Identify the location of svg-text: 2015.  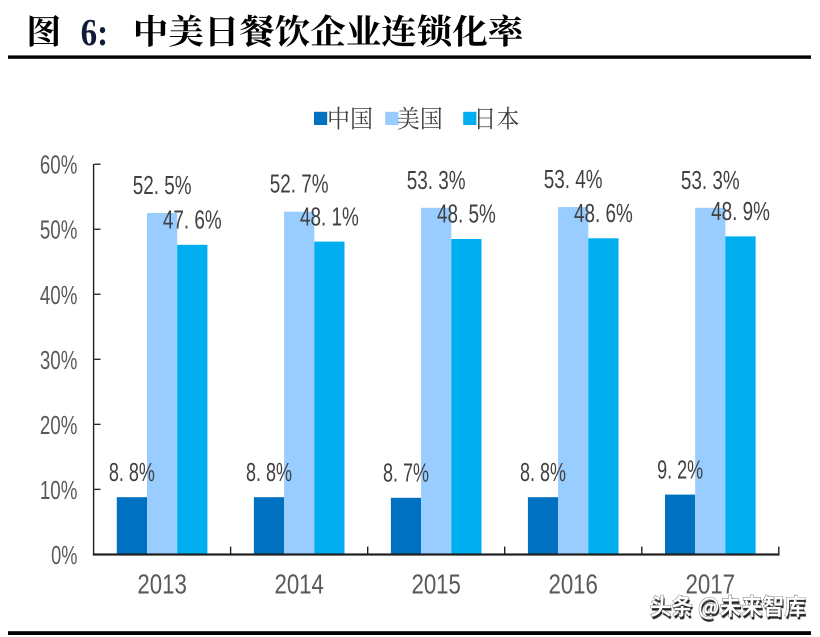
(436, 584).